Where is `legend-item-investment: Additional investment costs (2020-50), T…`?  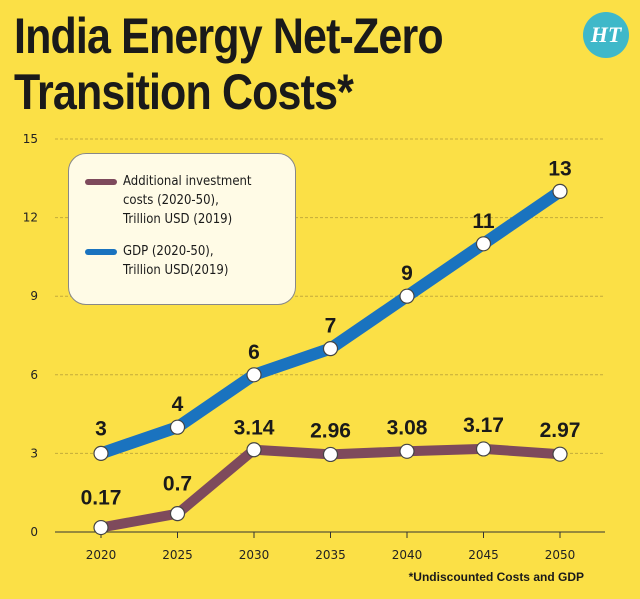
legend-item-investment: Additional investment costs (2020-50), T… is located at coordinates (194, 200).